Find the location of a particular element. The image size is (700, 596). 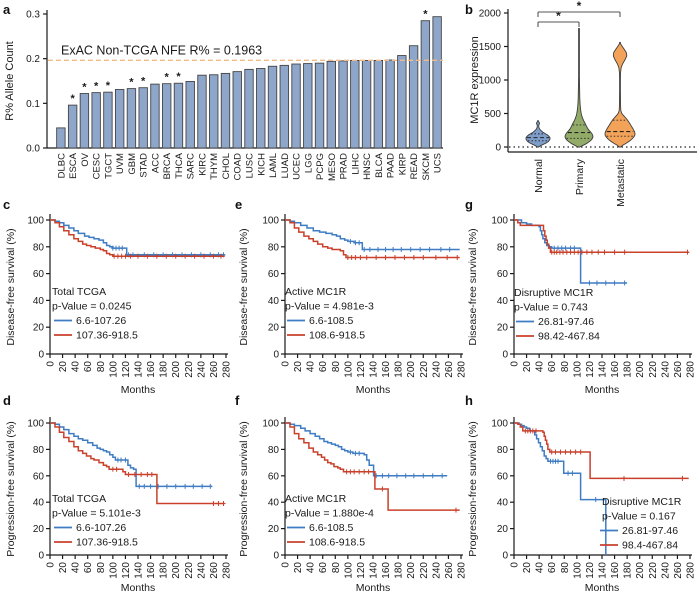

svg-text: 500 is located at coordinates (492, 114).